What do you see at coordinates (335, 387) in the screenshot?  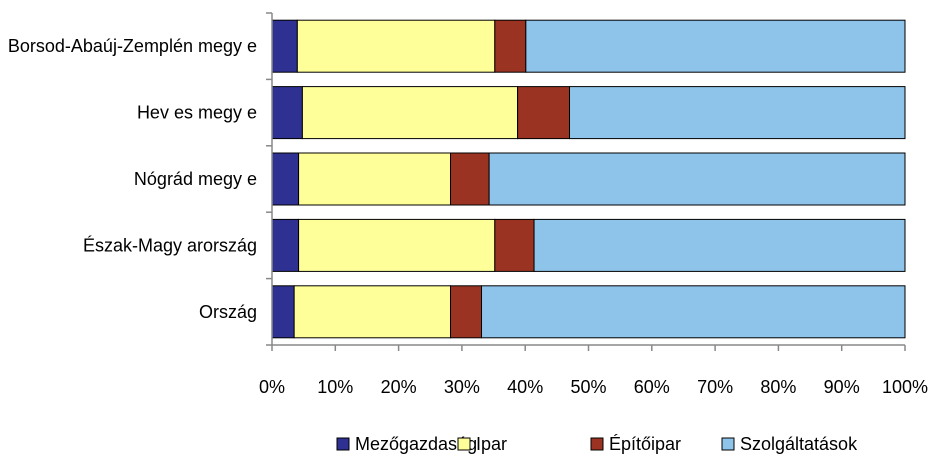 I see `x-tick-label: 10%` at bounding box center [335, 387].